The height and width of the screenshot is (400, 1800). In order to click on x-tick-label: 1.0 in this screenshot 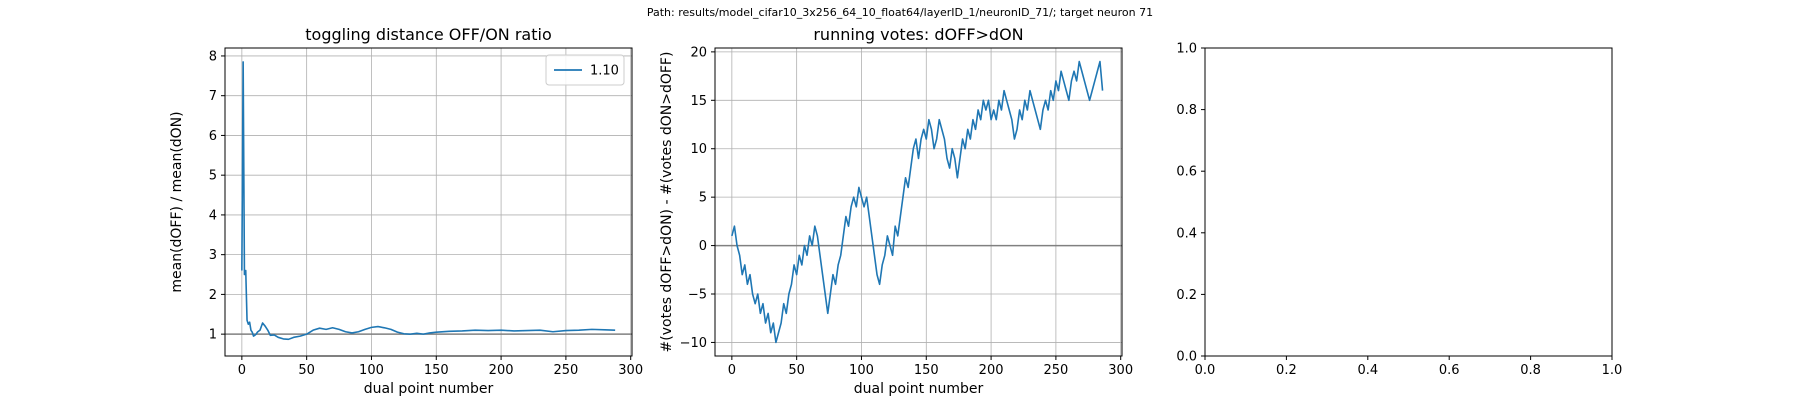, I will do `click(1612, 370)`.